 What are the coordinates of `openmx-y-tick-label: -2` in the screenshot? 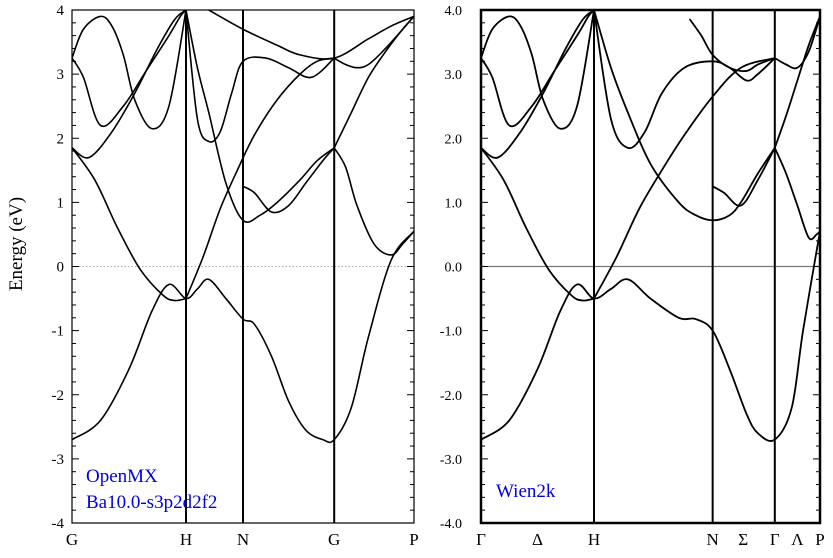 It's located at (58, 396).